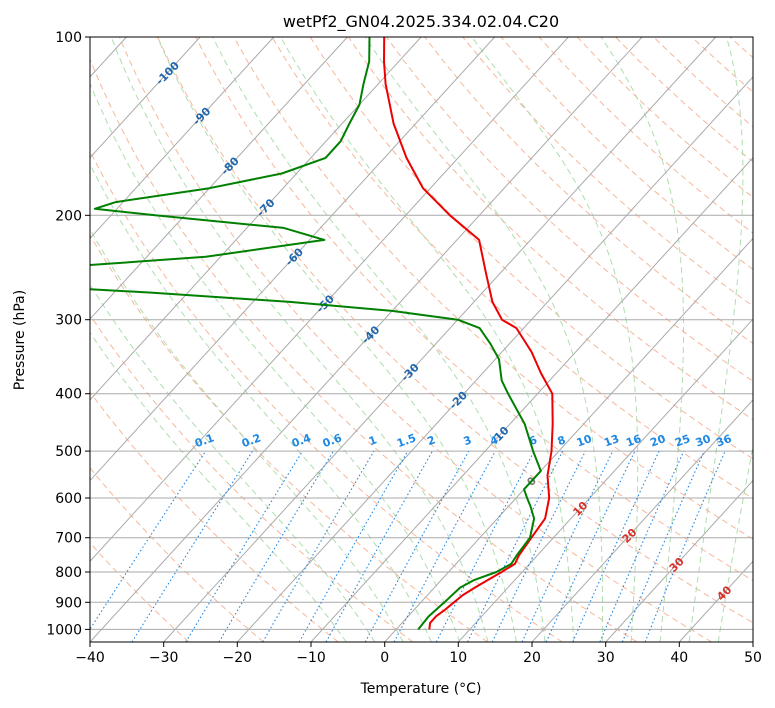  Describe the element at coordinates (682, 440) in the screenshot. I see `mixing-ratio-label: 25` at that location.